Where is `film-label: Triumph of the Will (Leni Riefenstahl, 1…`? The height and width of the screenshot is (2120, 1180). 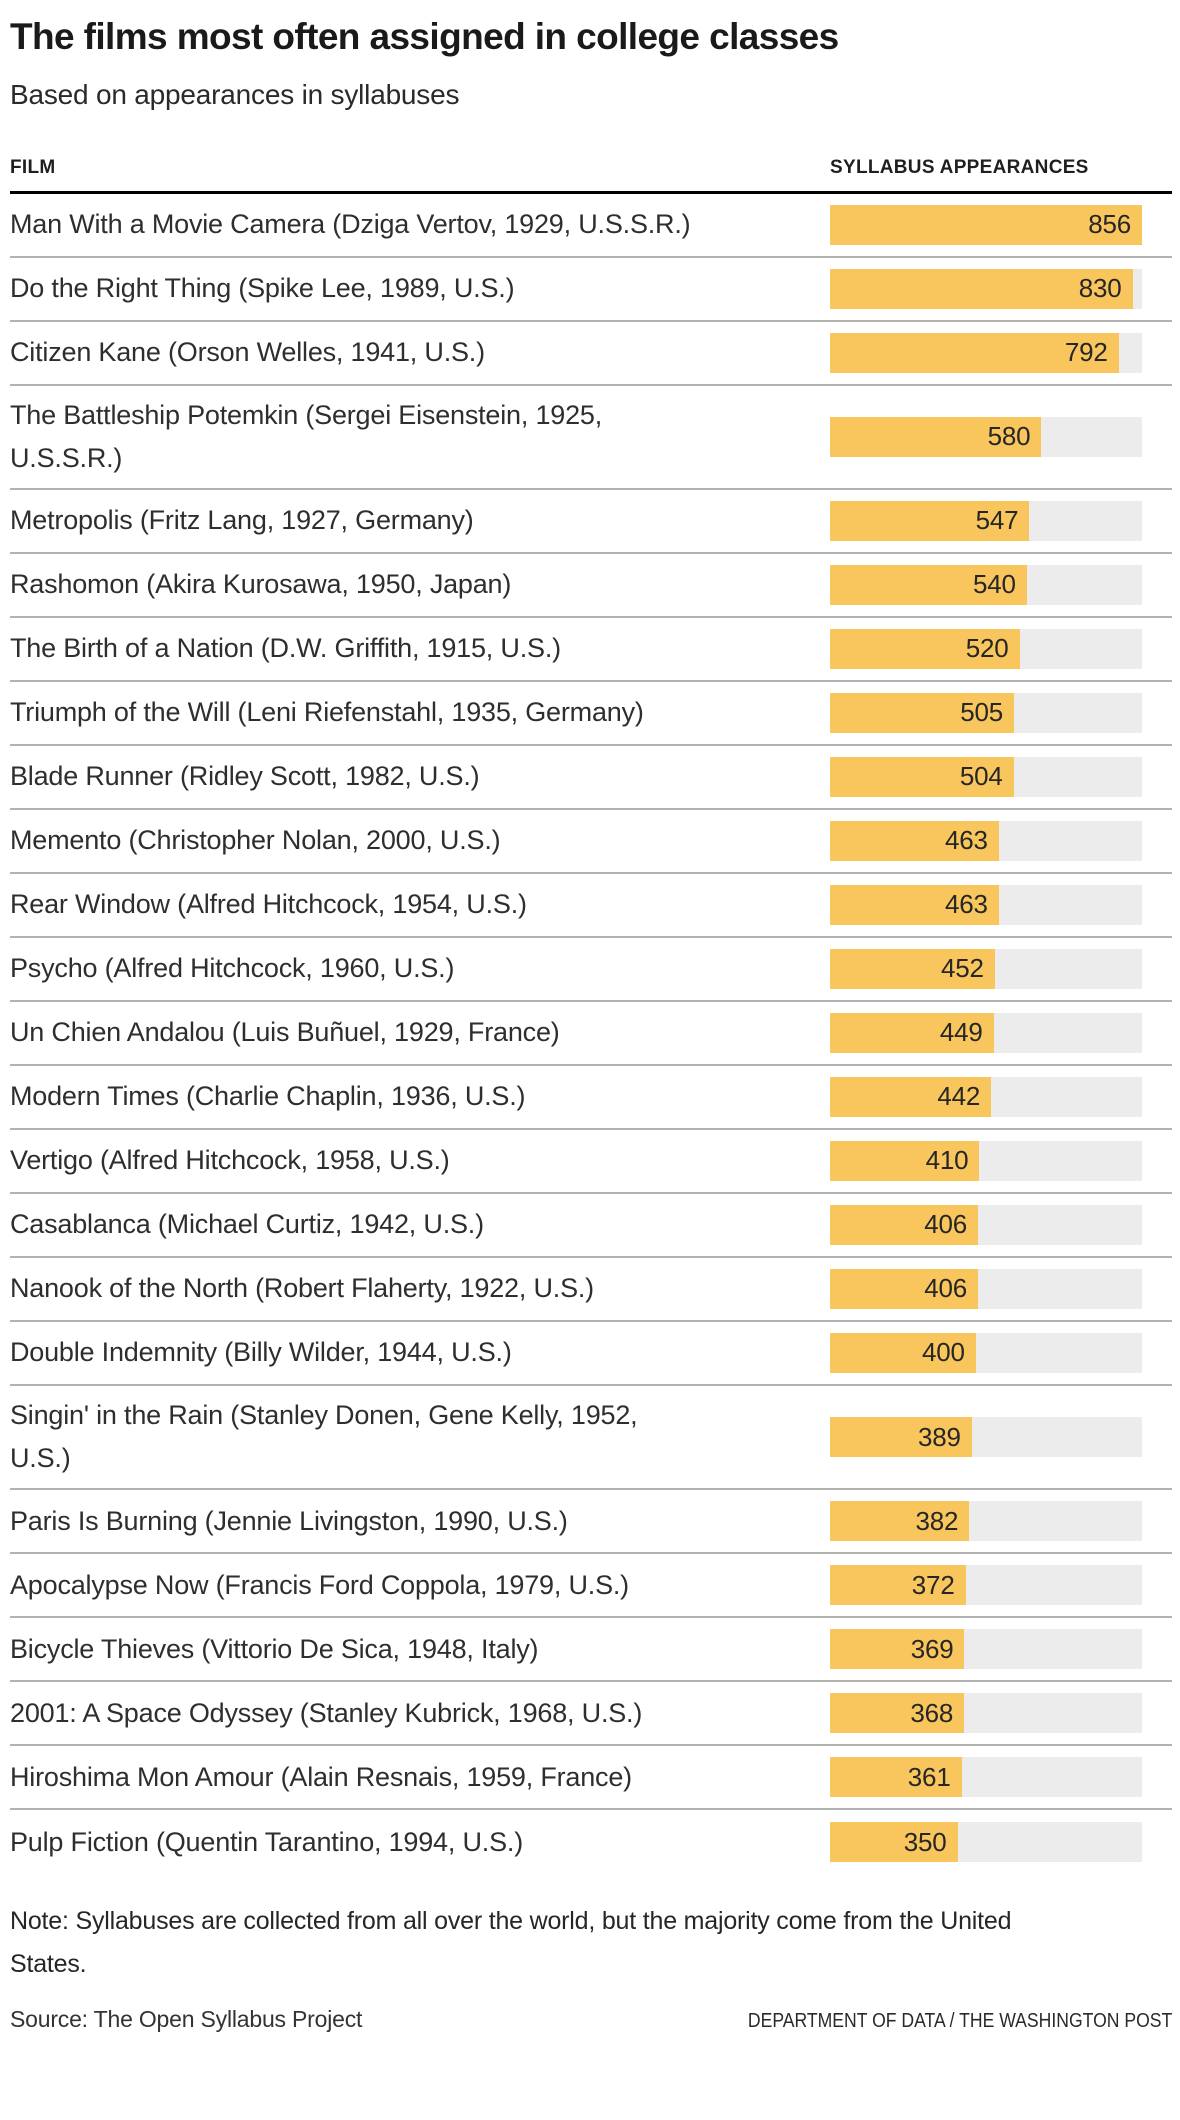 film-label: Triumph of the Will (Leni Riefenstahl, 1… is located at coordinates (327, 712).